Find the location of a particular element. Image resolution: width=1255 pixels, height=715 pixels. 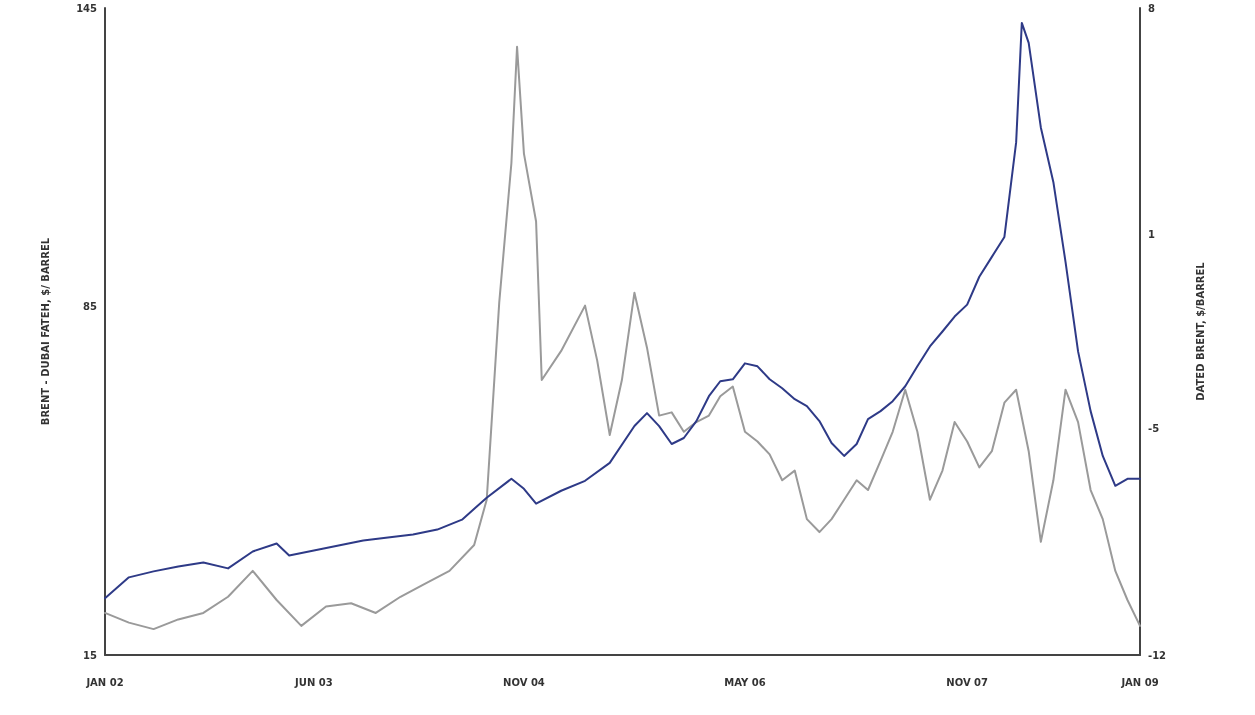

y-tick-label: 145 is located at coordinates (87, 8).